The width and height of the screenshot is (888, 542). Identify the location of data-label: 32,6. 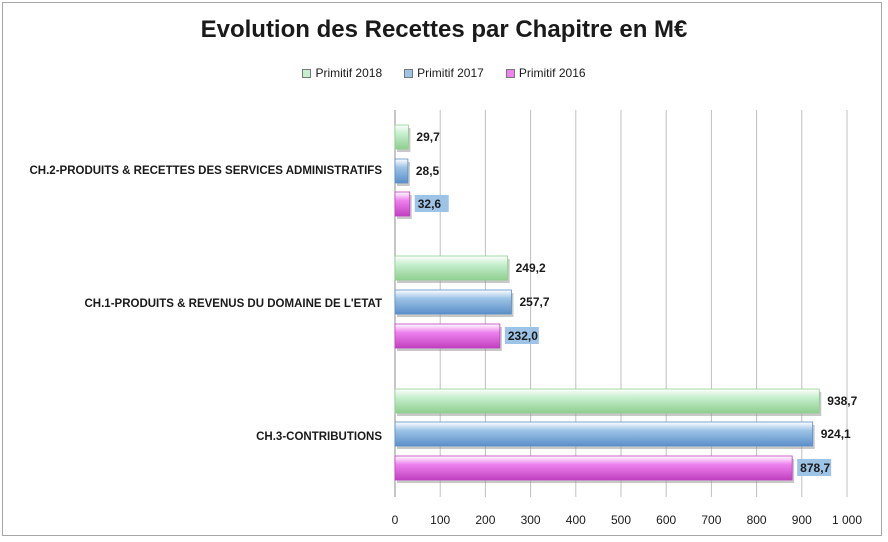
(430, 204).